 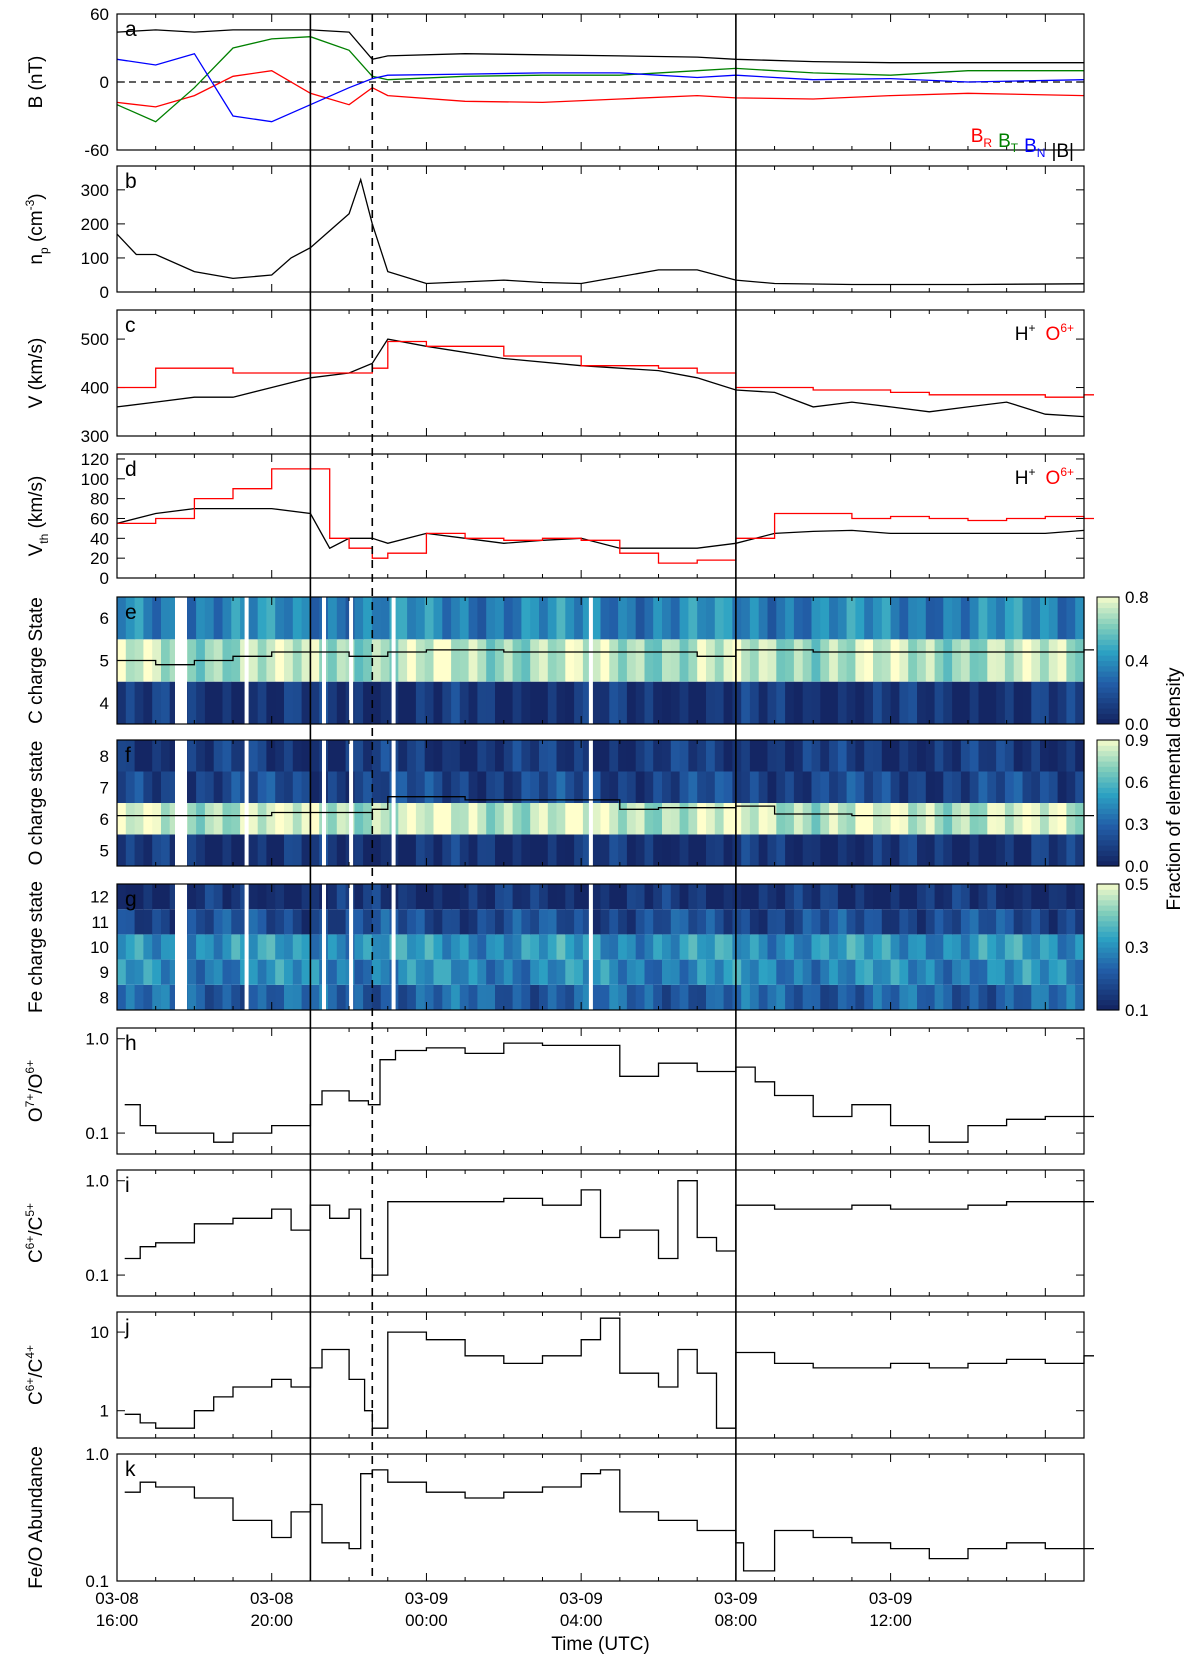 I want to click on data-gap, so click(x=246, y=803).